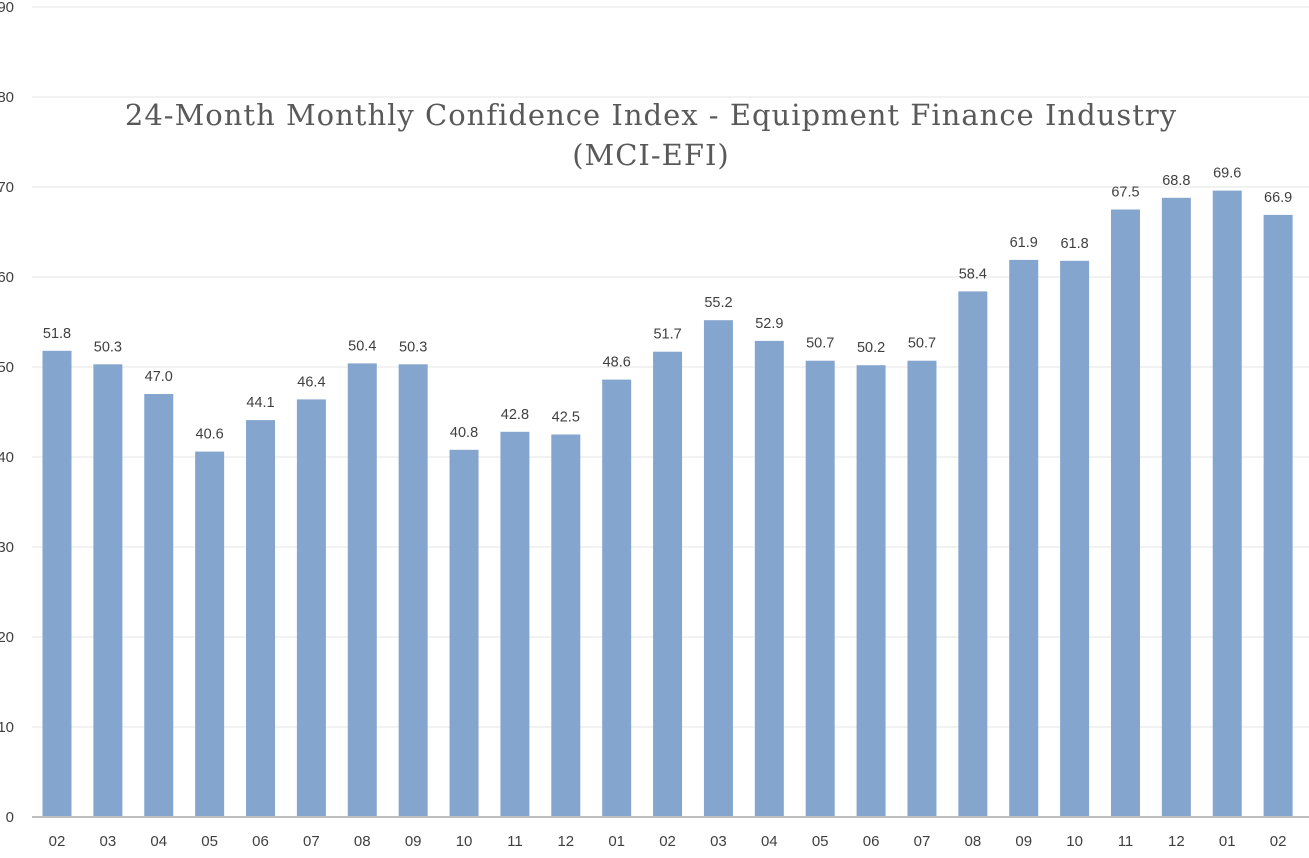 This screenshot has height=858, width=1309. What do you see at coordinates (7, 413) in the screenshot?
I see `y-axis-ticks: 0 10 20 30 40 50 60 70 80 90` at bounding box center [7, 413].